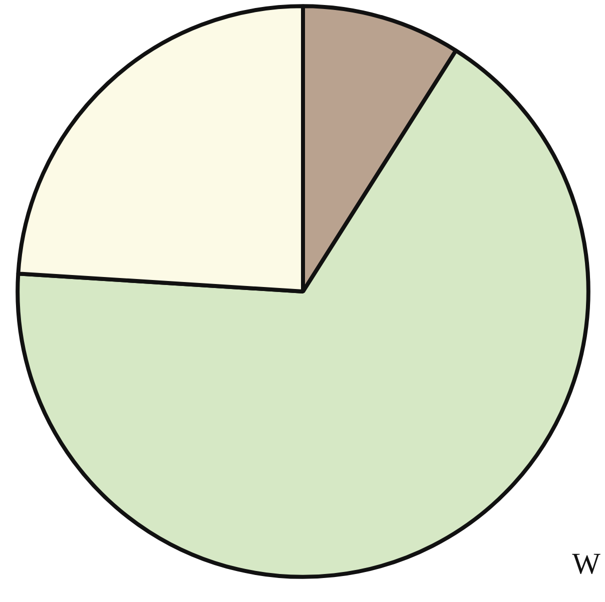 This screenshot has width=605, height=602. I want to click on text: W, so click(587, 564).